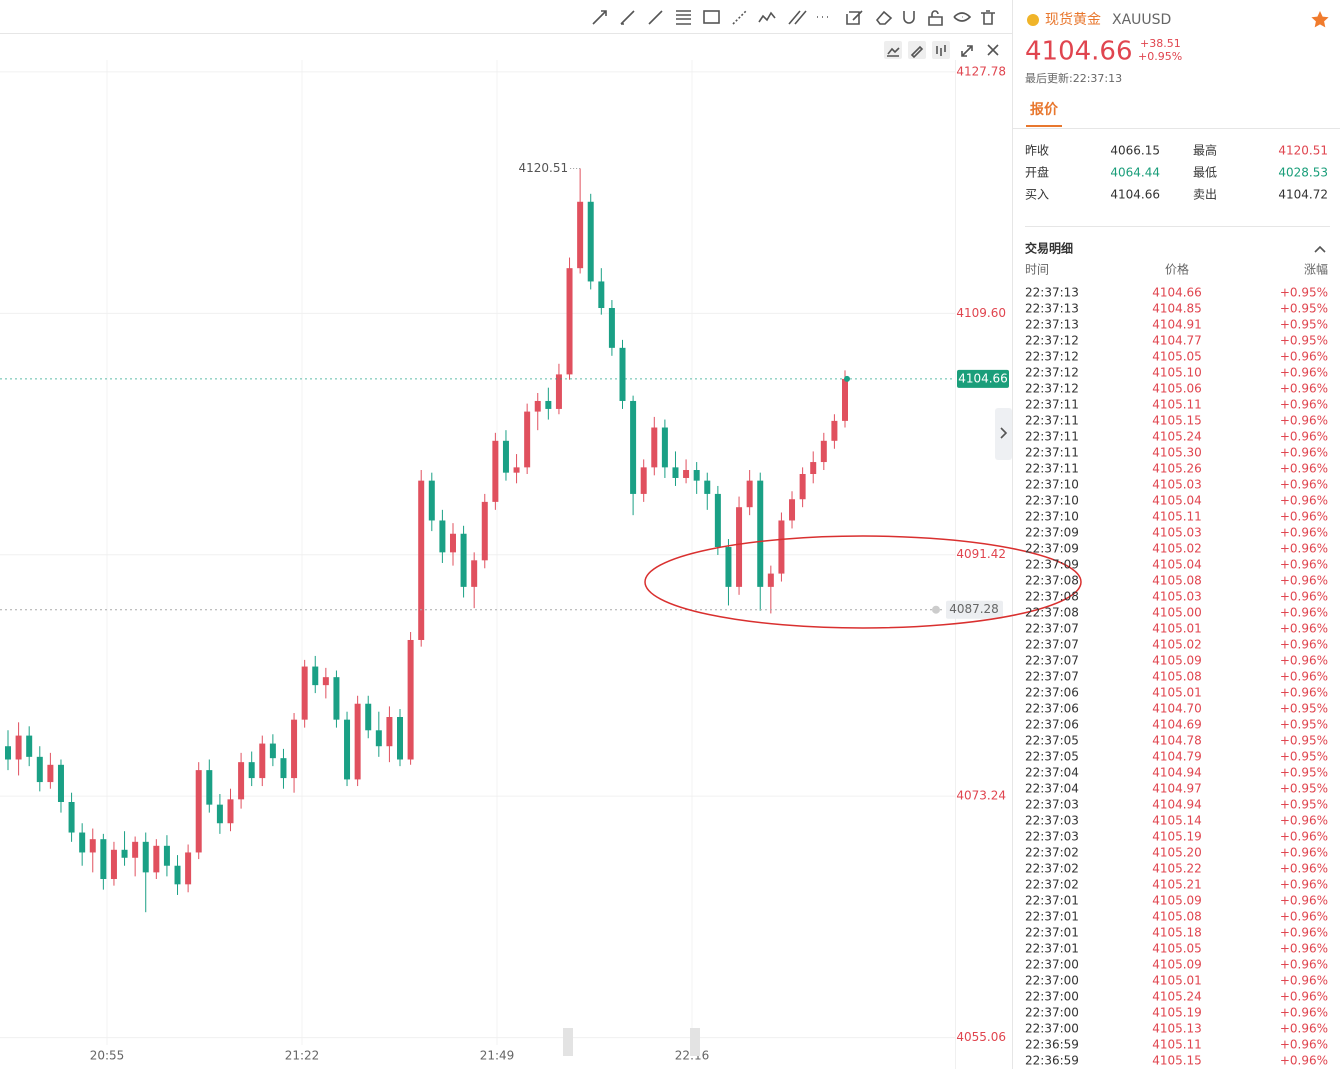  What do you see at coordinates (1044, 110) in the screenshot?
I see `tab-quote: 报价` at bounding box center [1044, 110].